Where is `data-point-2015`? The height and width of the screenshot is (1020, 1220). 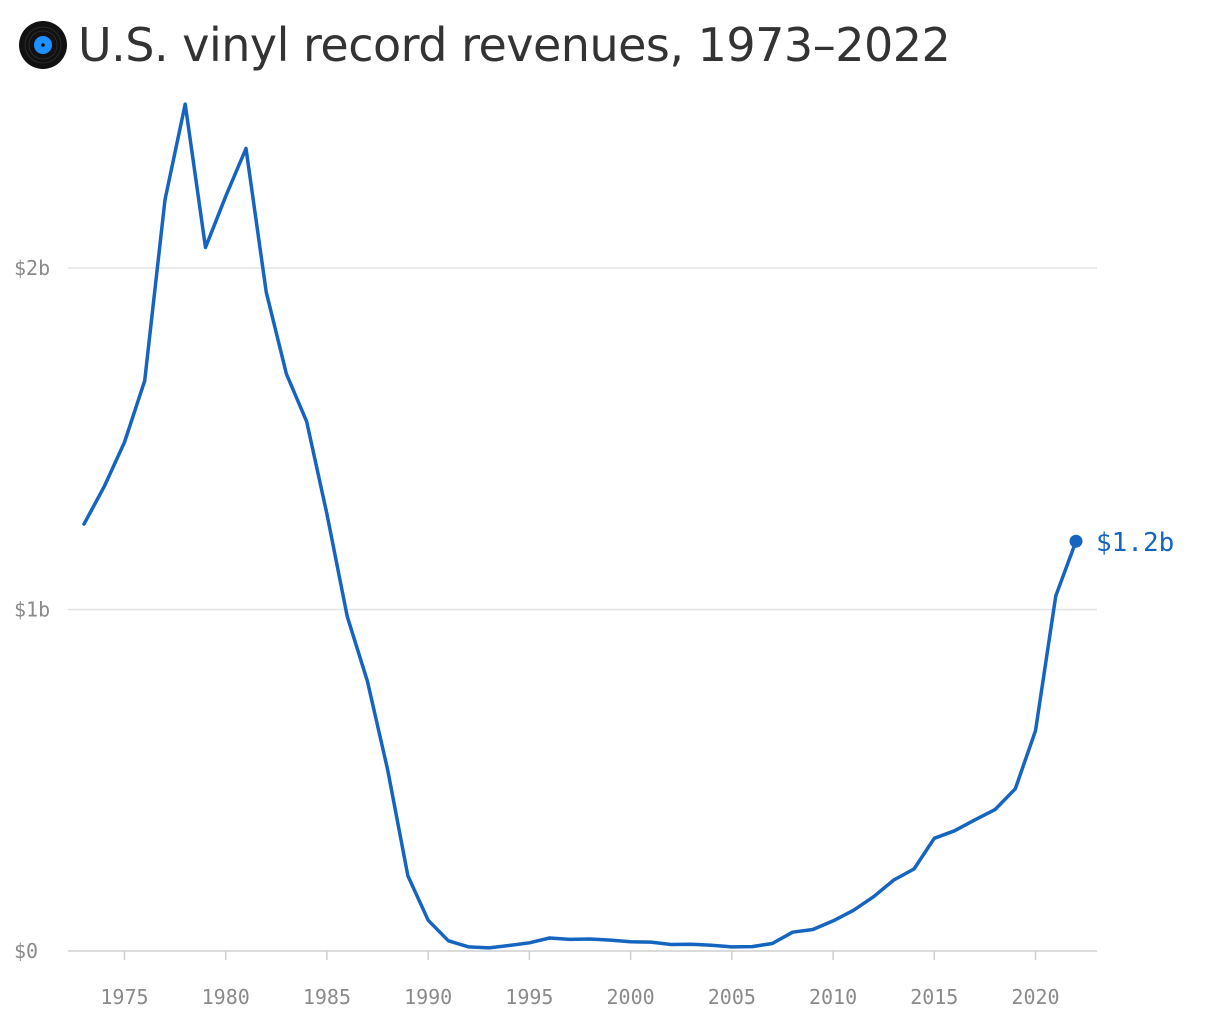 data-point-2015 is located at coordinates (934, 838).